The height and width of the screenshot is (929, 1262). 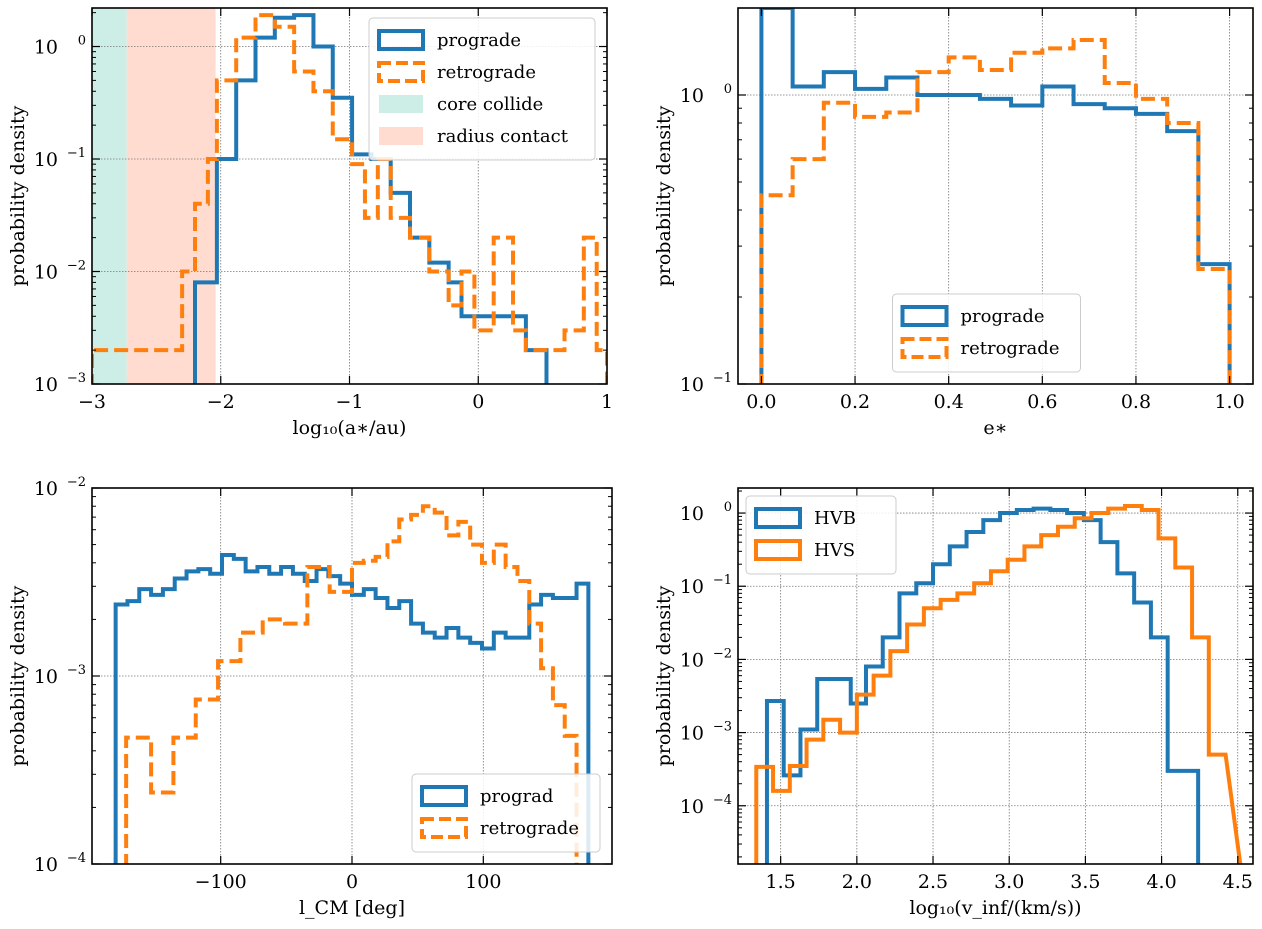 What do you see at coordinates (352, 708) in the screenshot?
I see `series-prograd` at bounding box center [352, 708].